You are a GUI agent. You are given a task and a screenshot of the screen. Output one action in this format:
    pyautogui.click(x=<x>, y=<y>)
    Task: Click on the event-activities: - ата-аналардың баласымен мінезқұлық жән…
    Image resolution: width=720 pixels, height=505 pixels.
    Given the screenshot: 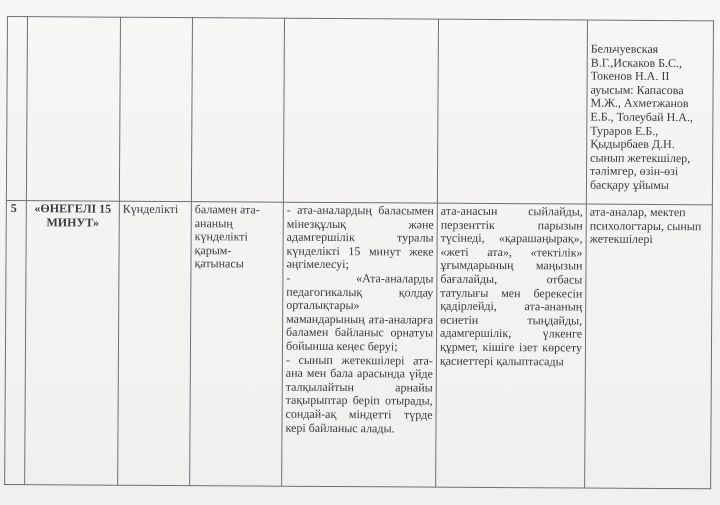 What is the action you would take?
    pyautogui.click(x=359, y=345)
    